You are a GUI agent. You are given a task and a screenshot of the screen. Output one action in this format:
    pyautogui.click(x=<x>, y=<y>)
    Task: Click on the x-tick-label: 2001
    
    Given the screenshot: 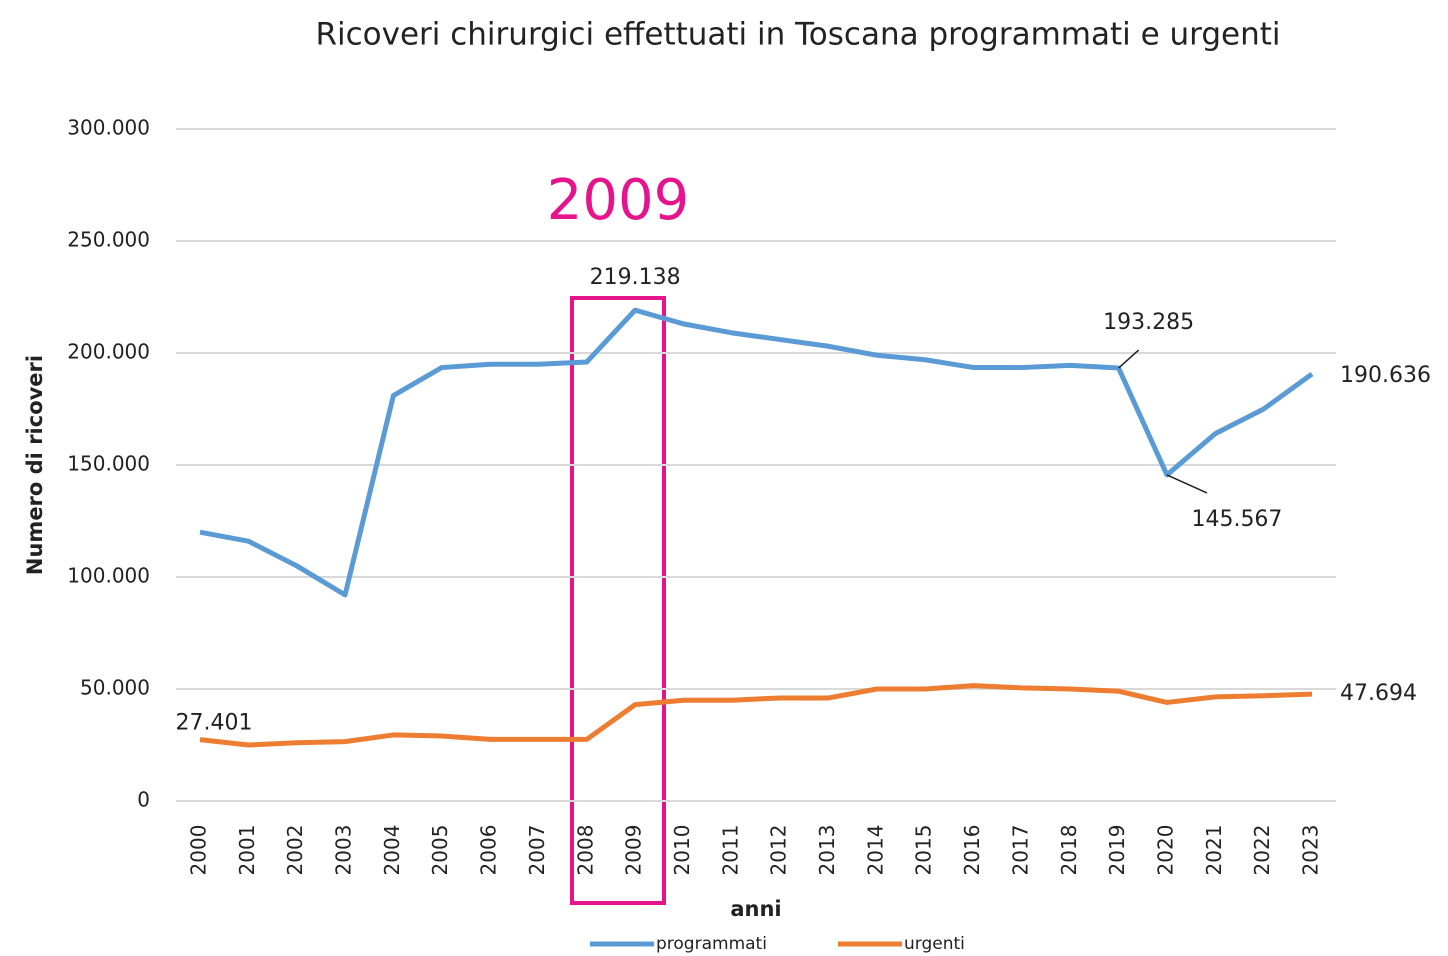 What is the action you would take?
    pyautogui.click(x=247, y=850)
    